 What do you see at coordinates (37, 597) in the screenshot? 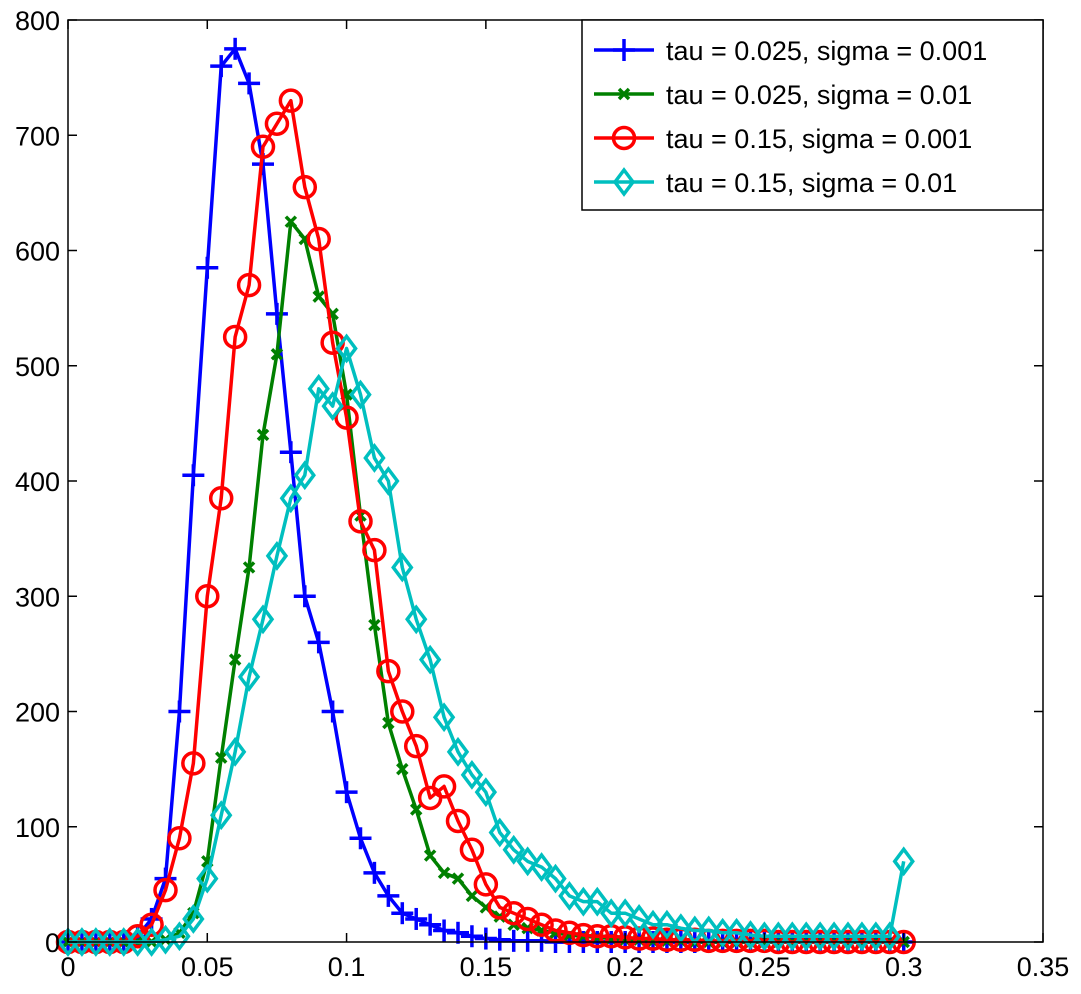
I see `y-tick-label: 300` at bounding box center [37, 597].